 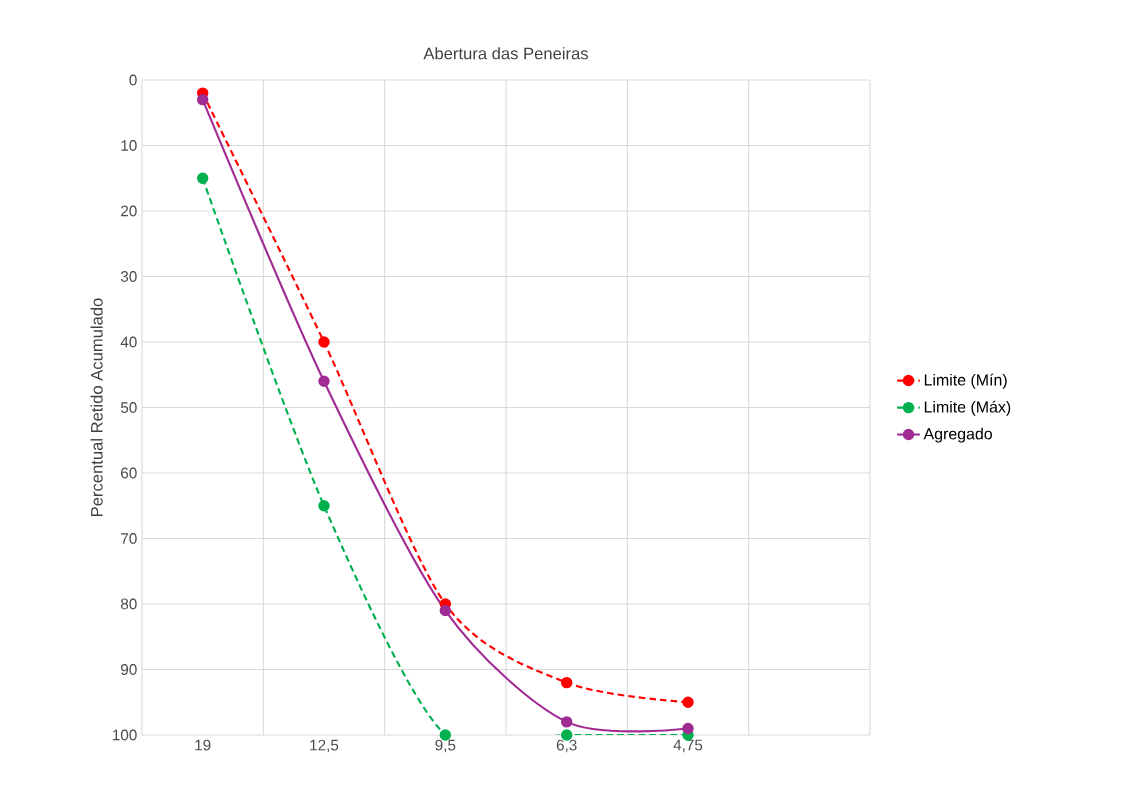 What do you see at coordinates (445, 746) in the screenshot?
I see `x-tick-label: 9,5` at bounding box center [445, 746].